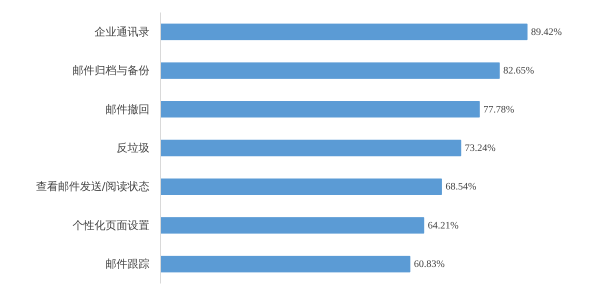 The width and height of the screenshot is (614, 295). Describe the element at coordinates (460, 187) in the screenshot. I see `data-label: 68.54%` at that location.